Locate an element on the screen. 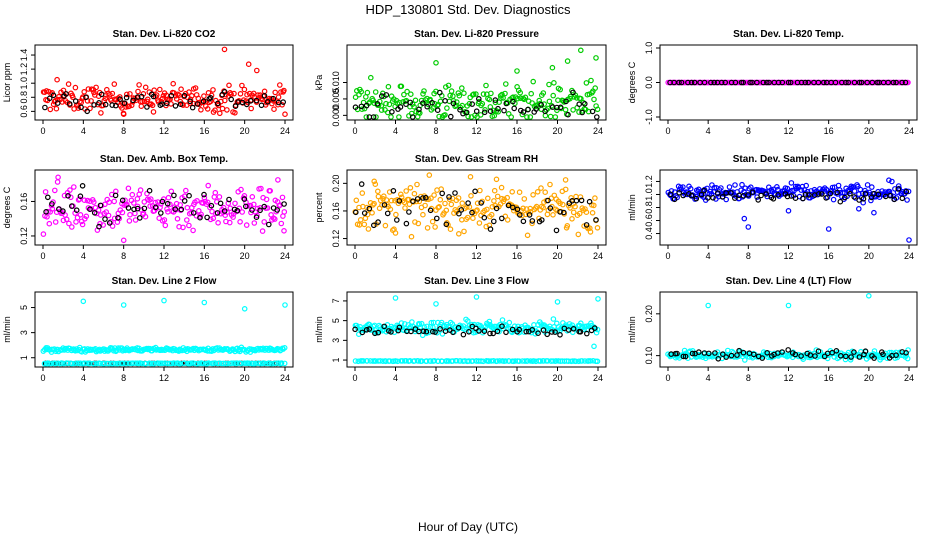 The height and width of the screenshot is (540, 936). panel-title: Stan. Dev. Li-820 Pressure is located at coordinates (476, 34).